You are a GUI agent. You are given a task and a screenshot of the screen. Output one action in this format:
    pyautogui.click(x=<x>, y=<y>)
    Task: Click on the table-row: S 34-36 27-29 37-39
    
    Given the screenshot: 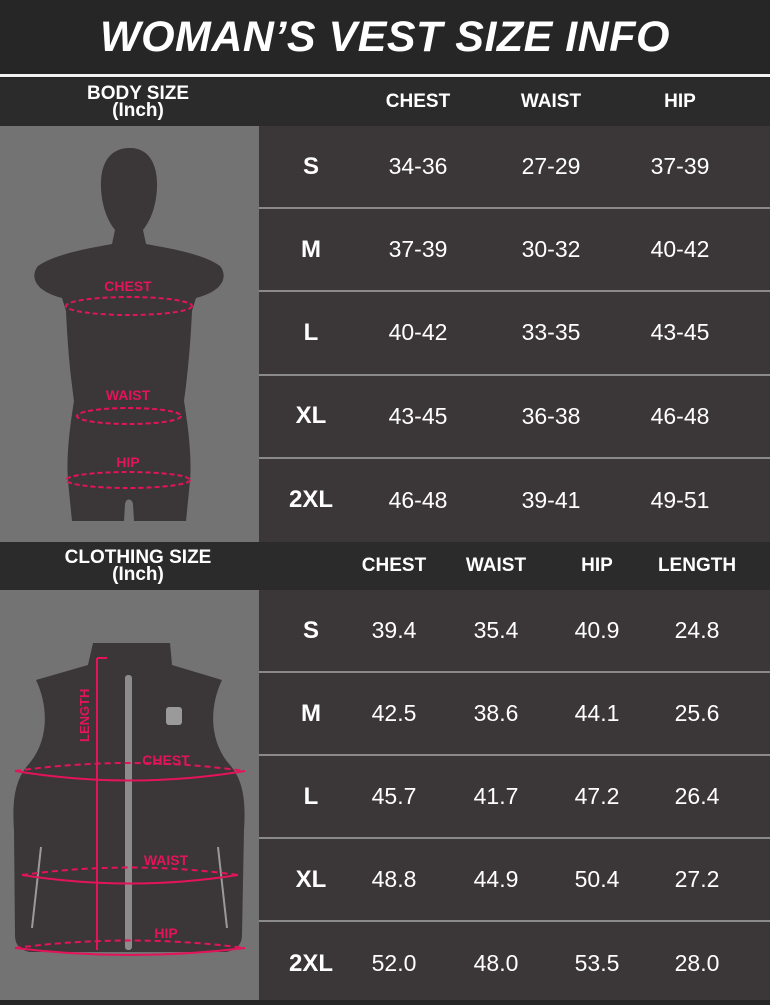 What is the action you would take?
    pyautogui.click(x=514, y=168)
    